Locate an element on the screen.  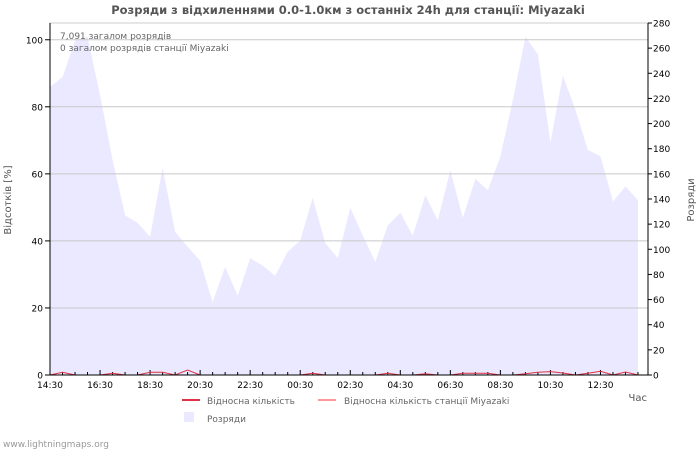
annotation-station: 0 загалом розрядів станції Miyazaki is located at coordinates (144, 49).